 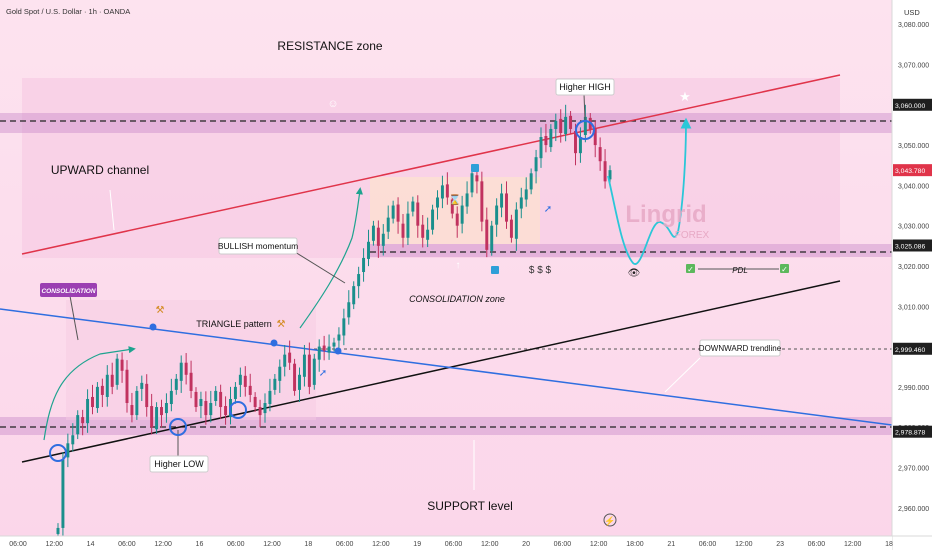 I want to click on price-axis-panel, so click(x=912, y=275).